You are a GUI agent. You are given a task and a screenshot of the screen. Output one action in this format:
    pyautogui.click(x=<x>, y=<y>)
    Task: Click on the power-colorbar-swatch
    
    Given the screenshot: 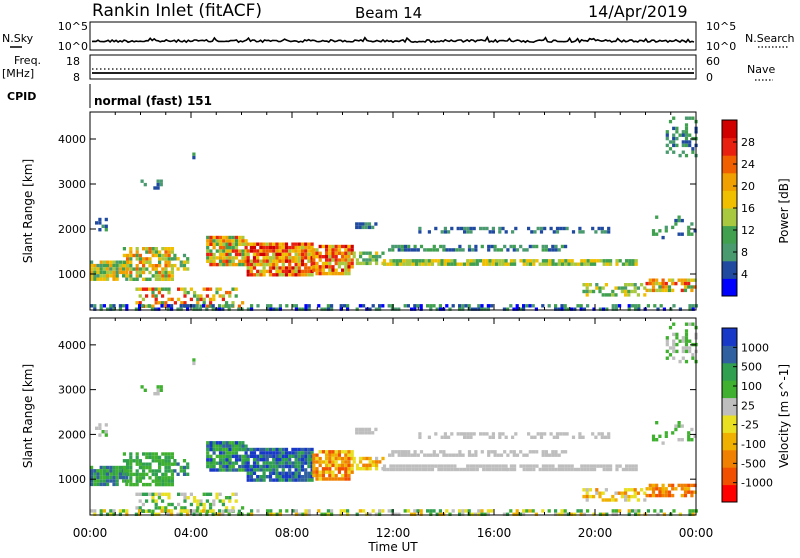 What is the action you would take?
    pyautogui.click(x=729, y=287)
    